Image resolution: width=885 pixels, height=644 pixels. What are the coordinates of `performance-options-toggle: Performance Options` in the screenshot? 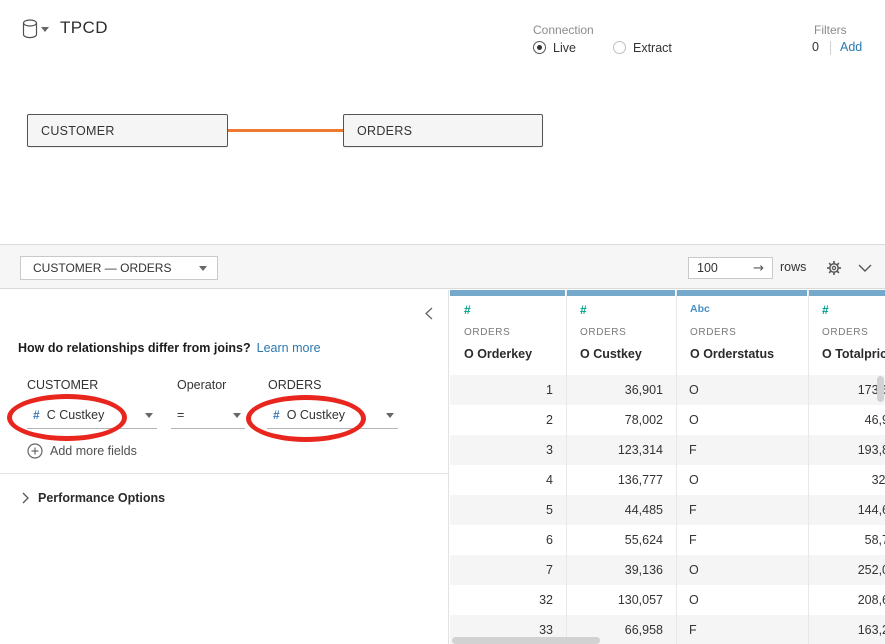 It's located at (93, 498).